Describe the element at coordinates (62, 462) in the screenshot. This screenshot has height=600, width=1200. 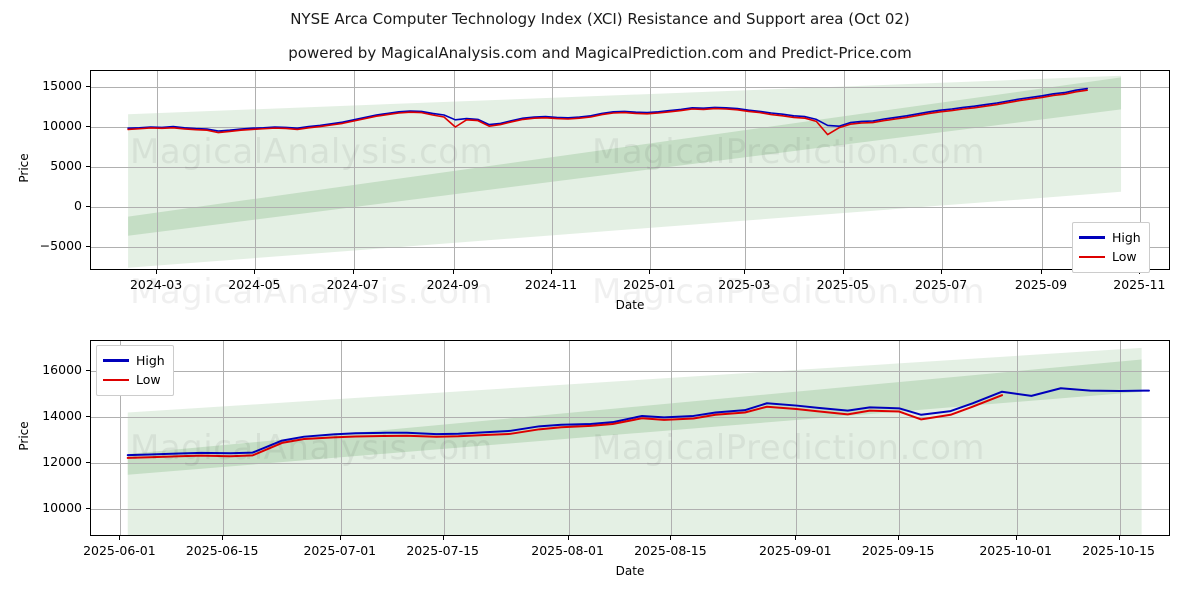
I see `y-tick-label: 12000` at that location.